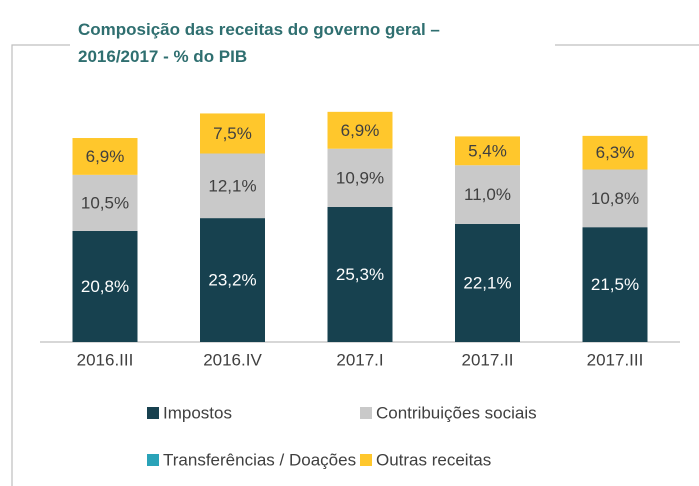 The image size is (699, 486). Describe the element at coordinates (40, 265) in the screenshot. I see `frame` at that location.